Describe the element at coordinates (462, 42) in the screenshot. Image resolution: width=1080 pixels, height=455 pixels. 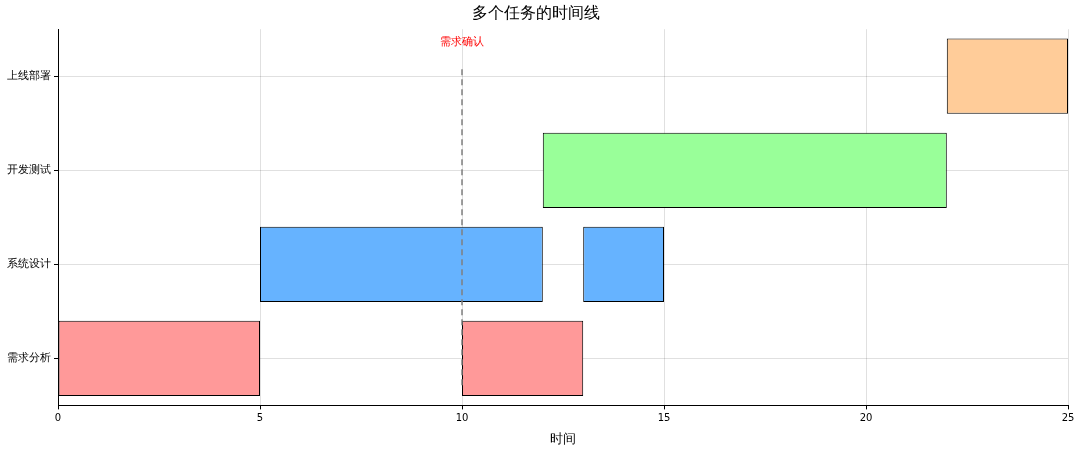
I see `ref-line-label: 需求确认` at that location.